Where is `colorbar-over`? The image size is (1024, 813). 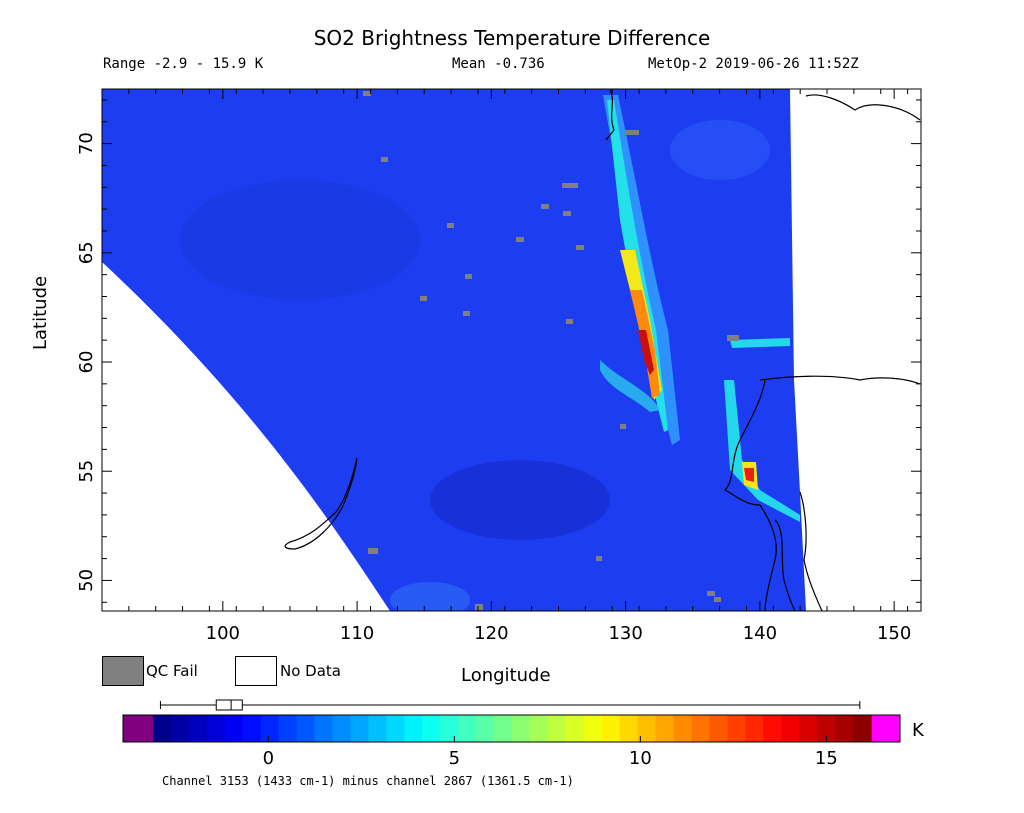
colorbar-over is located at coordinates (885, 728).